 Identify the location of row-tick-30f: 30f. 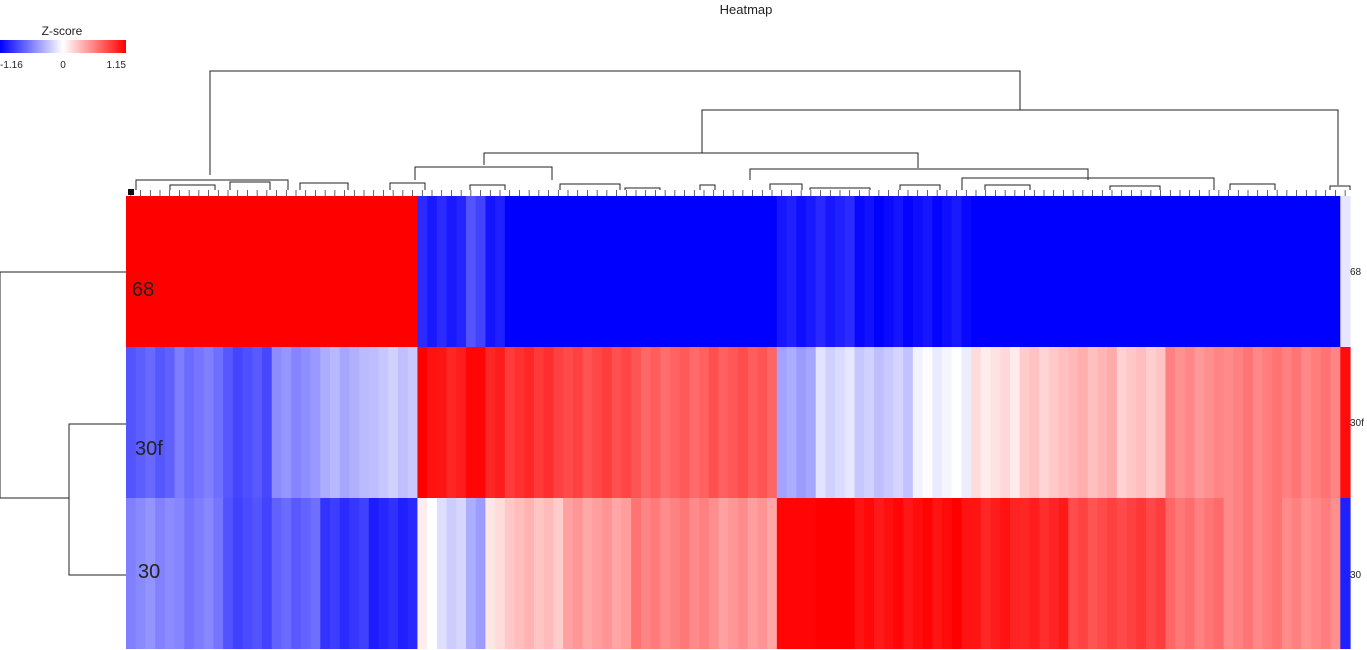
(1357, 423).